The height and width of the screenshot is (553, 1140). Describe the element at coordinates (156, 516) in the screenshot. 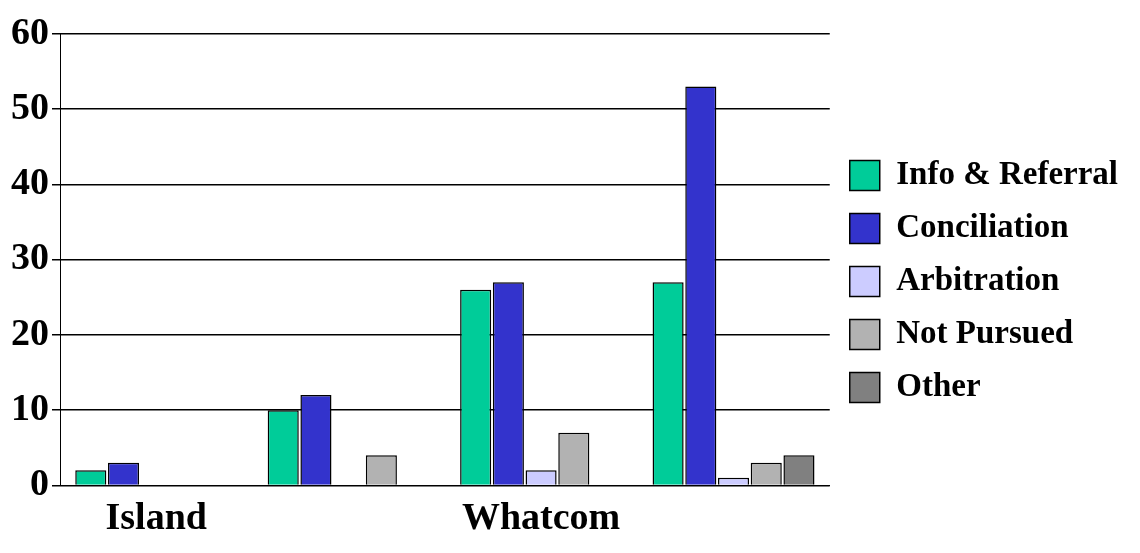

I see `x-tick-label: Island` at that location.